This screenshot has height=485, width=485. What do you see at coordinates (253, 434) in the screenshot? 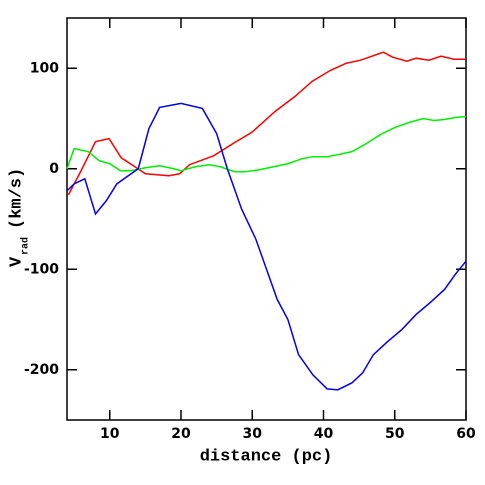
I see `x-tick-label: 30` at bounding box center [253, 434].